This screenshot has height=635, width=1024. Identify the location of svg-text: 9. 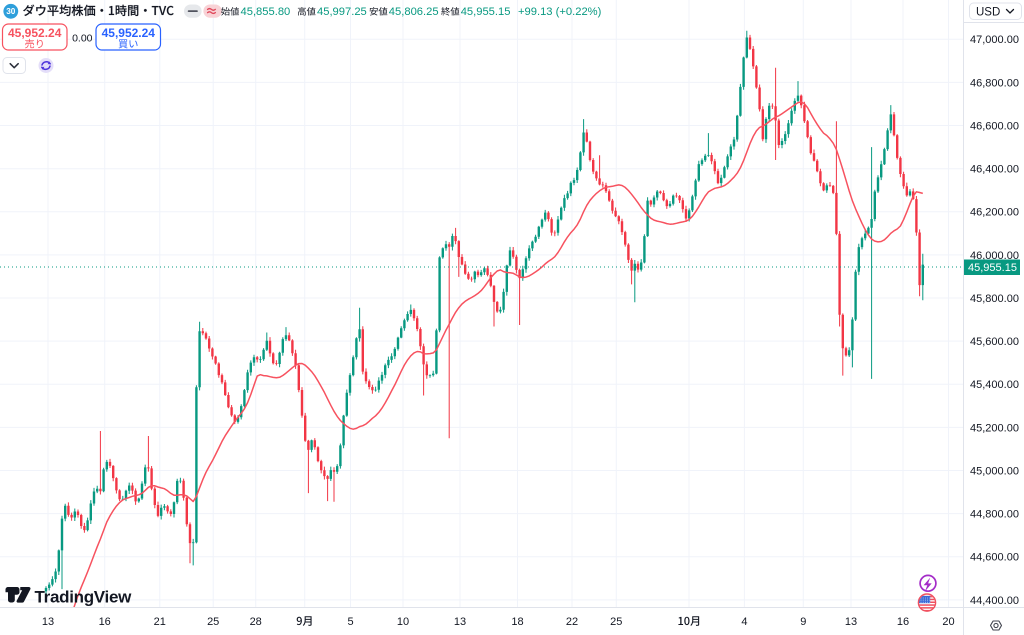
(803, 622).